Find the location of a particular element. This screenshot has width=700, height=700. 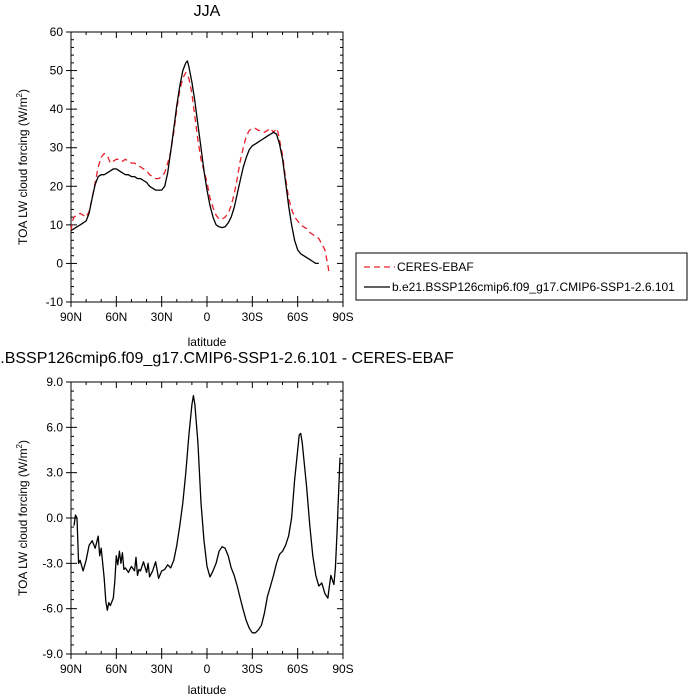

y-tick-label: 10 is located at coordinates (57, 225).